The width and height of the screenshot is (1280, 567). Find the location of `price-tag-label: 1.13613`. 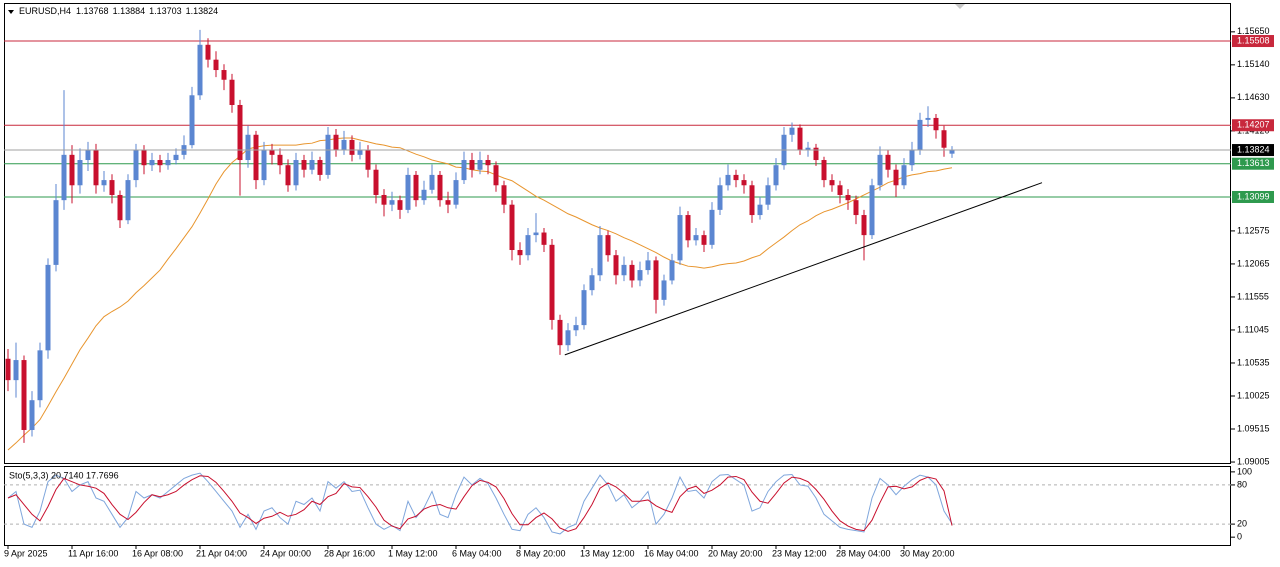

price-tag-label: 1.13613 is located at coordinates (1253, 163).